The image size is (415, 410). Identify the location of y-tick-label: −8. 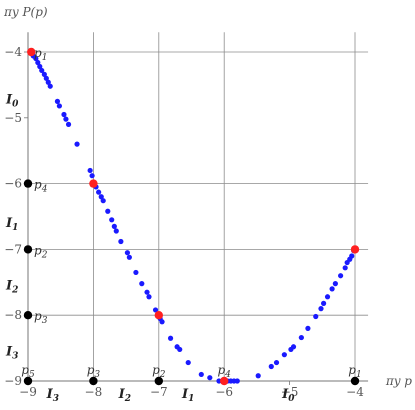
(13, 315).